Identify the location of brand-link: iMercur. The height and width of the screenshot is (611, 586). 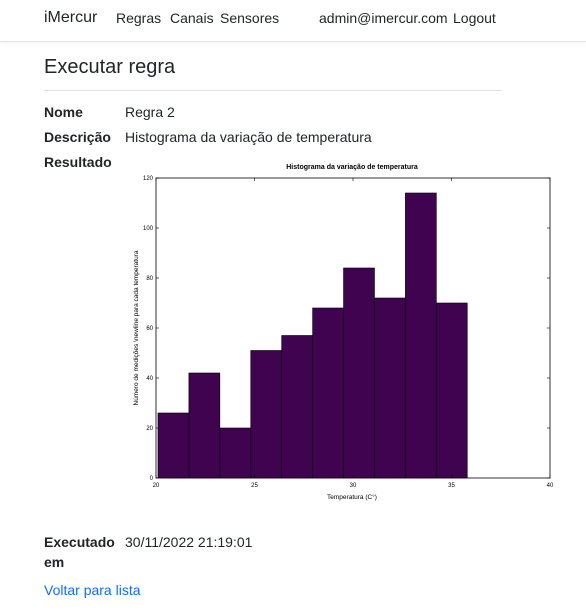
(71, 17).